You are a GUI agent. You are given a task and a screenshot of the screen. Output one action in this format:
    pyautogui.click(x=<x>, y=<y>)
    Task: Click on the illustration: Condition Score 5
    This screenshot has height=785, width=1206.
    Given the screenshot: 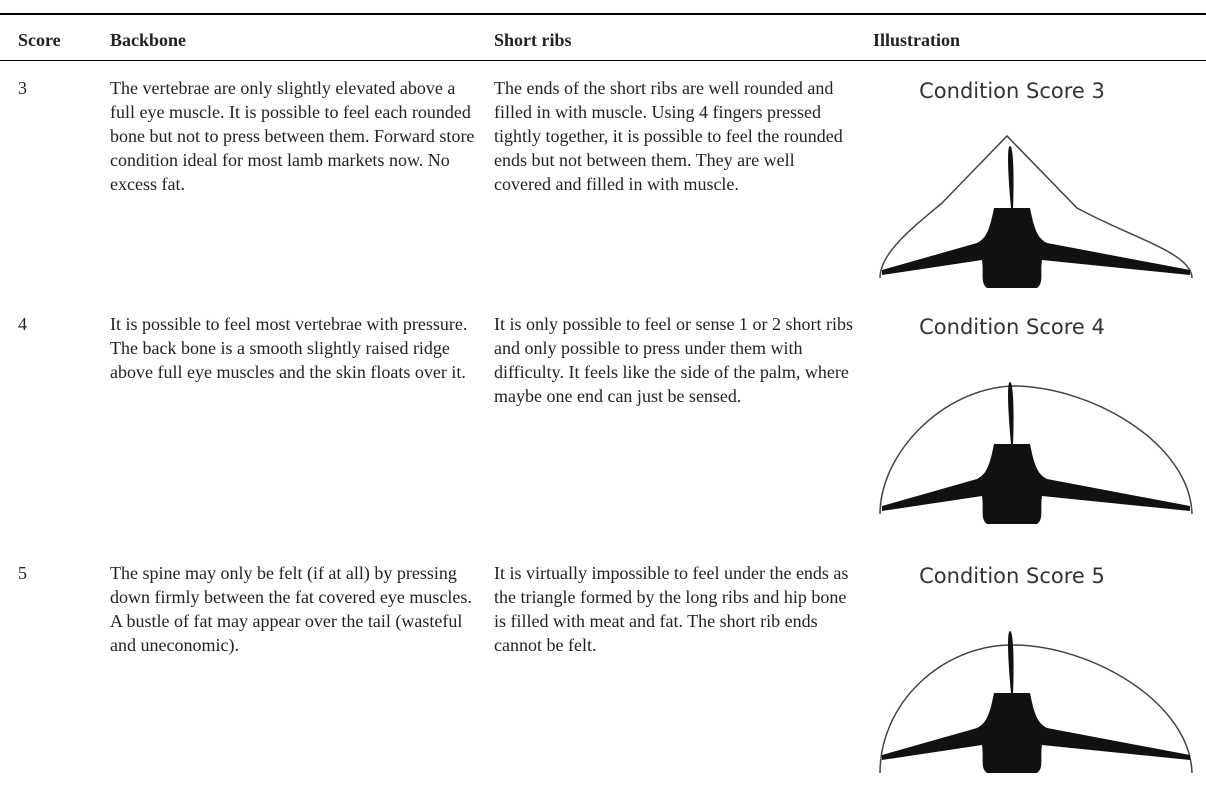 What is the action you would take?
    pyautogui.click(x=1036, y=669)
    